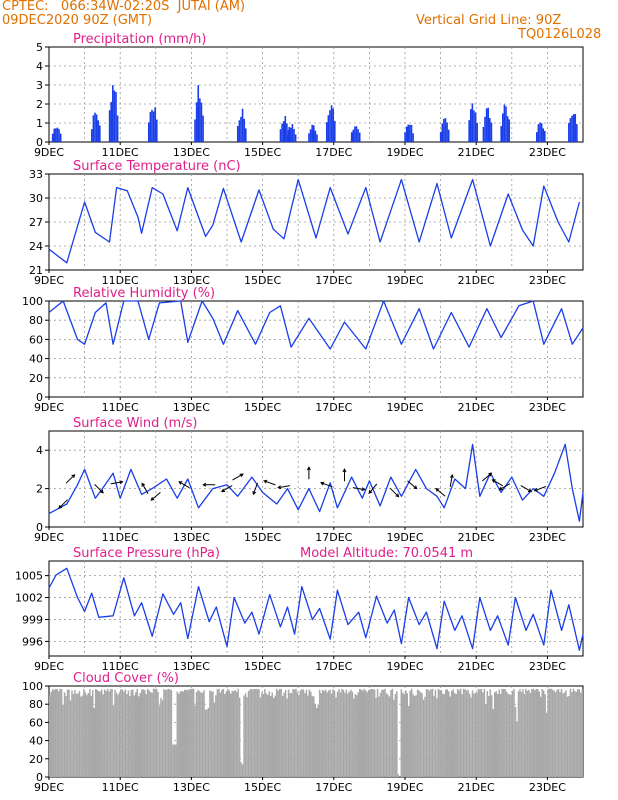 This screenshot has width=618, height=800. I want to click on x-tick-label: 17DEC, so click(333, 280).